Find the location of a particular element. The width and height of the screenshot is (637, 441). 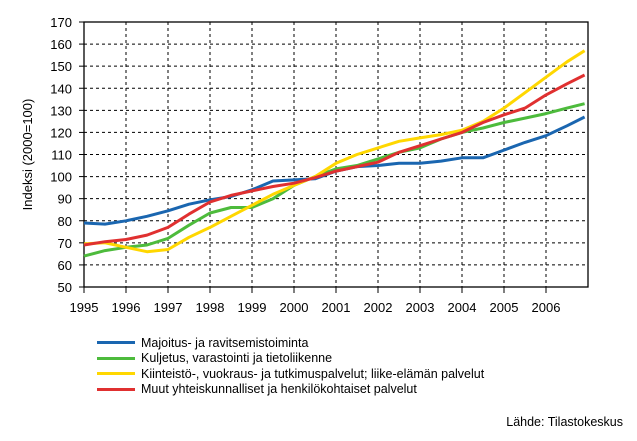

y-tick-label: 130 is located at coordinates (61, 110).